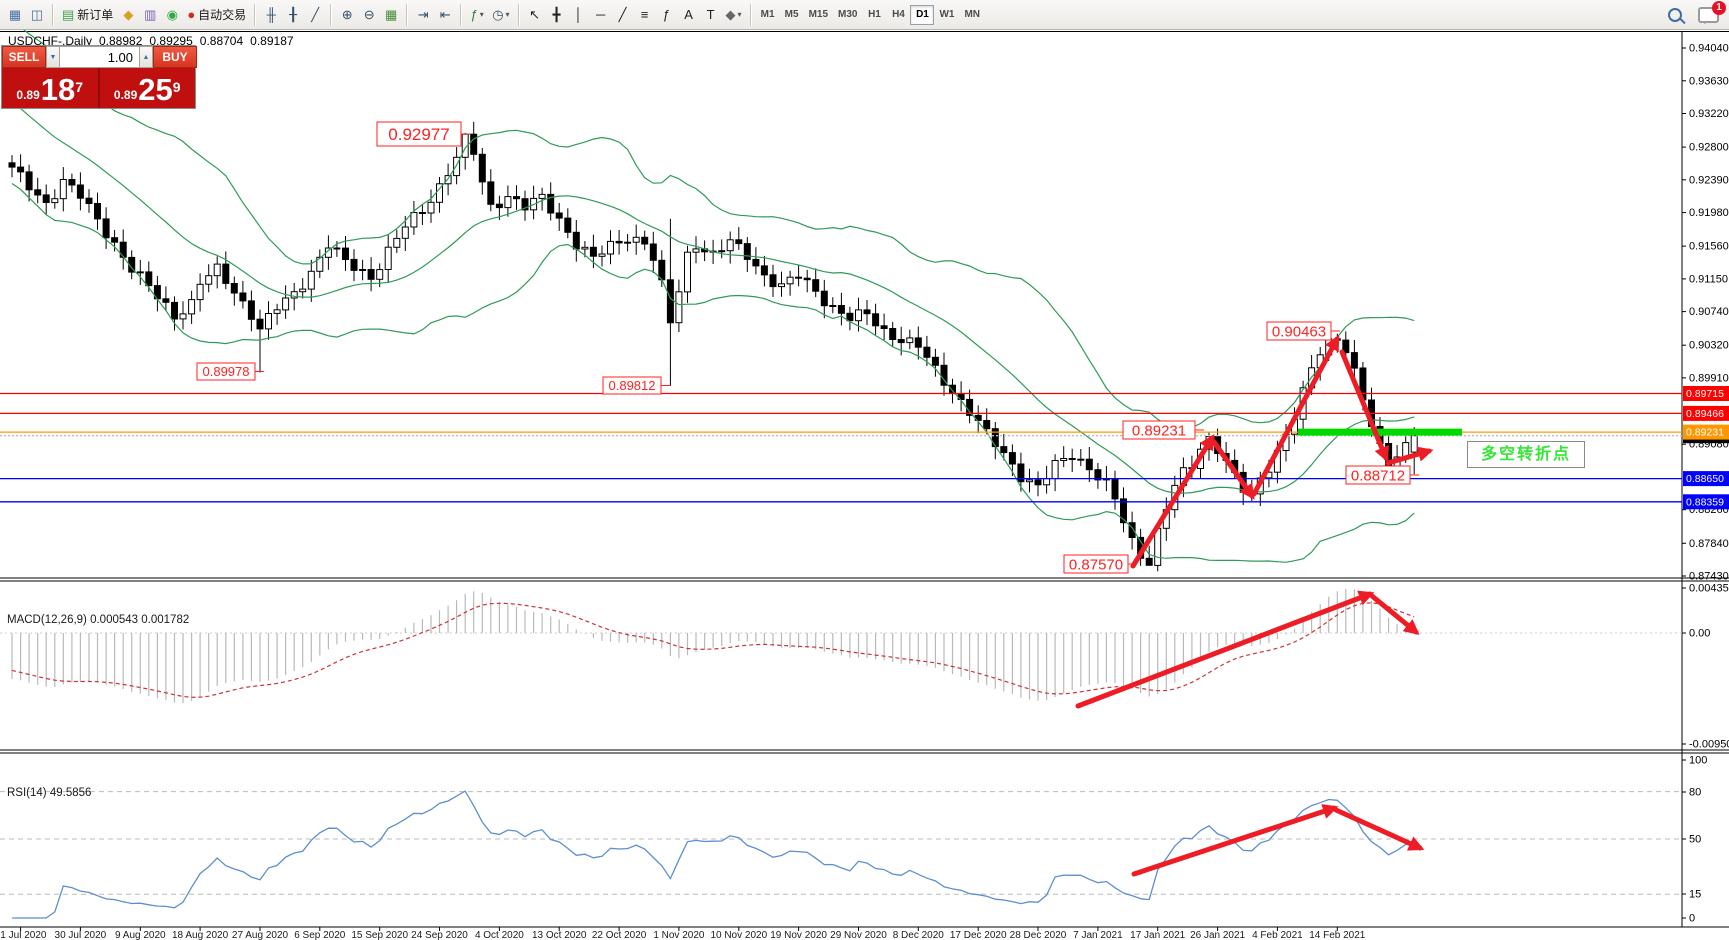 This screenshot has height=940, width=1729. I want to click on line-chart-button: ╱, so click(315, 15).